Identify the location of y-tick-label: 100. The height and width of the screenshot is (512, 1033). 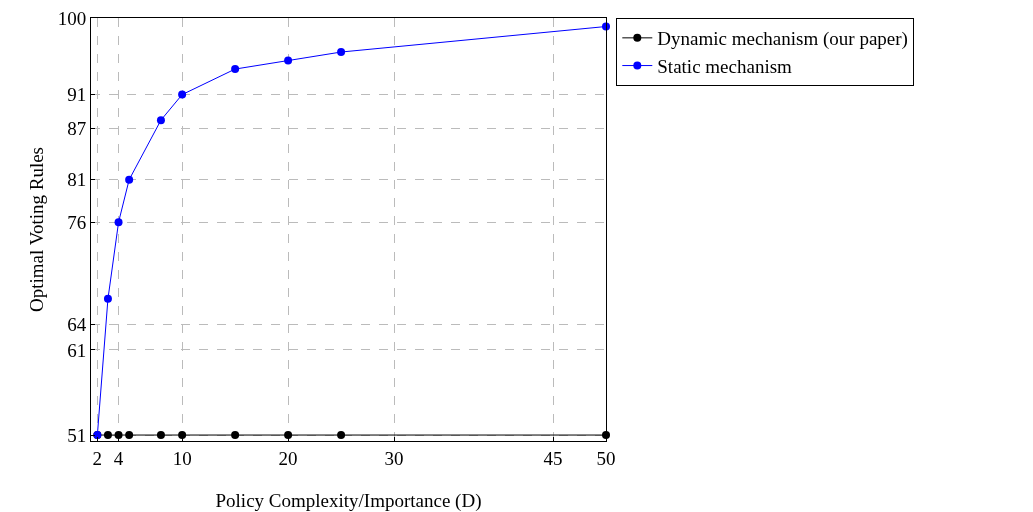
(72, 18).